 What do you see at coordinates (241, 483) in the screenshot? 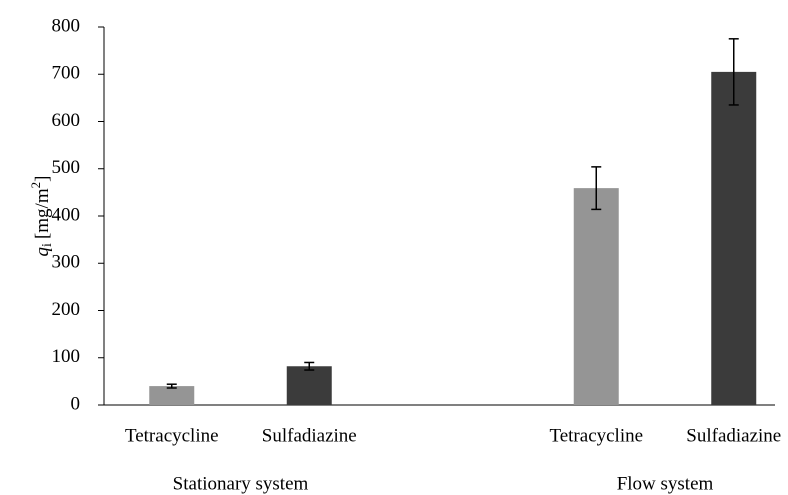
I see `group-label: Stationary system` at bounding box center [241, 483].